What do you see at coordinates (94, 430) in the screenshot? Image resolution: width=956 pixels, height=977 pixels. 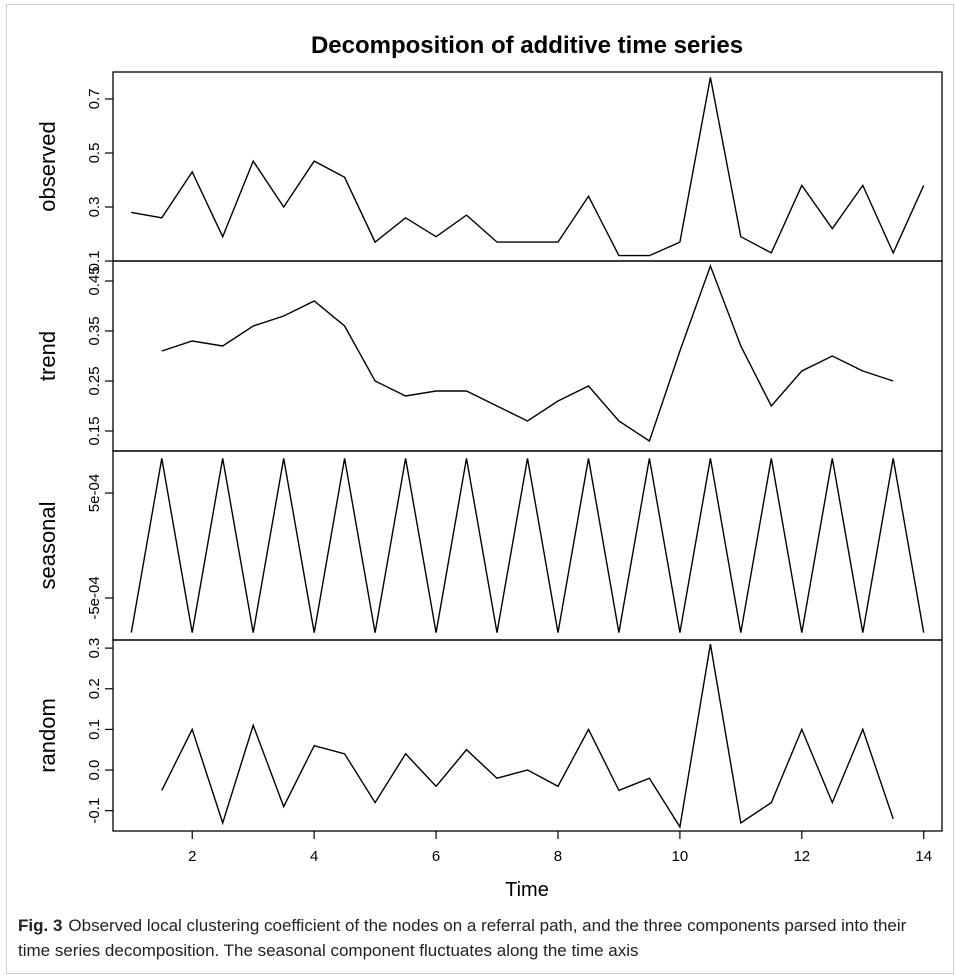 I see `y-tick-label-trend: 0.15` at bounding box center [94, 430].